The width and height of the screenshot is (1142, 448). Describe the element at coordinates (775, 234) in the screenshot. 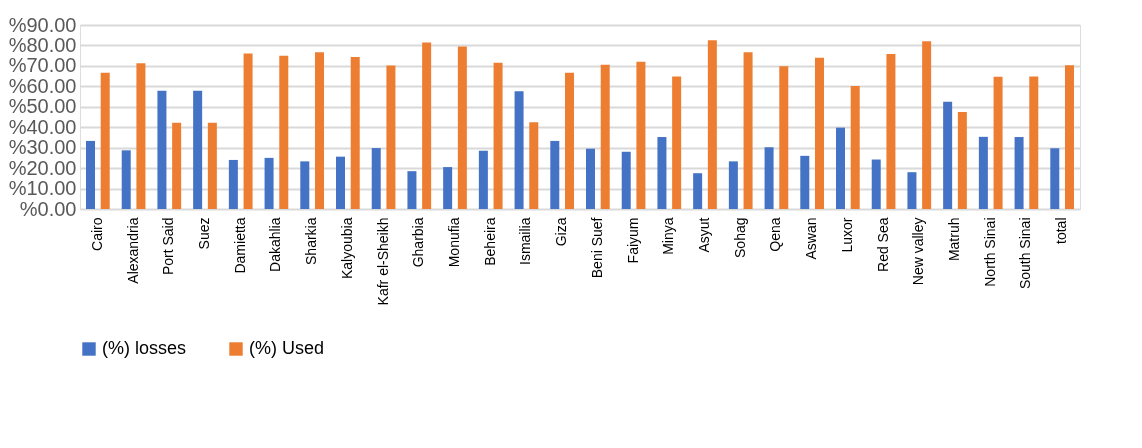

I see `x-tick-label: Qena` at that location.